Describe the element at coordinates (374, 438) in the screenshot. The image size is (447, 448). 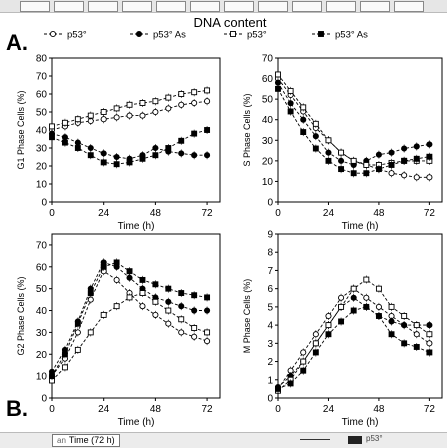
I see `bottom-legend-label: p53°` at that location.